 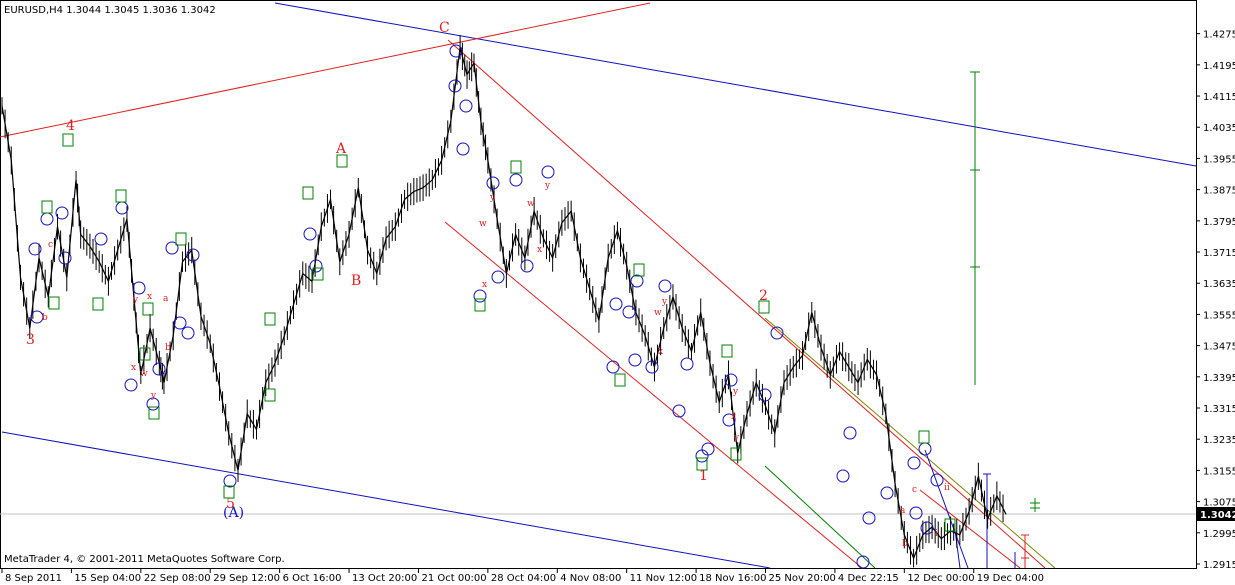 What do you see at coordinates (732, 578) in the screenshot?
I see `x-tick-label-10: 18 Nov 16:00` at bounding box center [732, 578].